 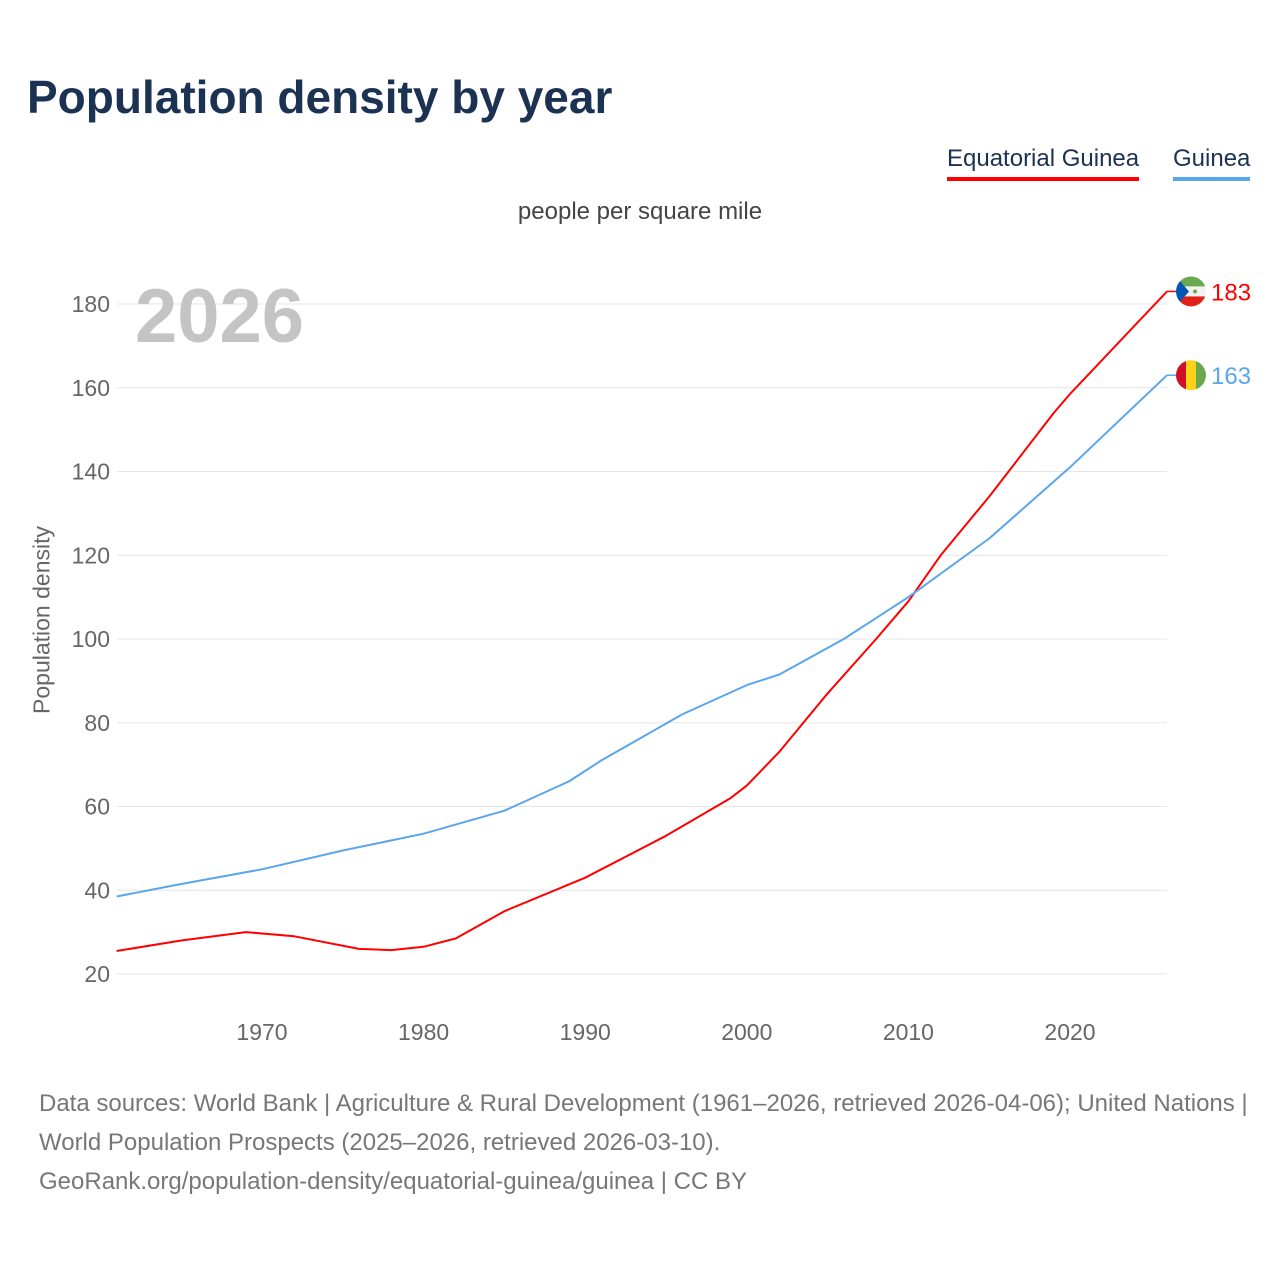 I want to click on y-tick-label: 180, so click(x=91, y=304).